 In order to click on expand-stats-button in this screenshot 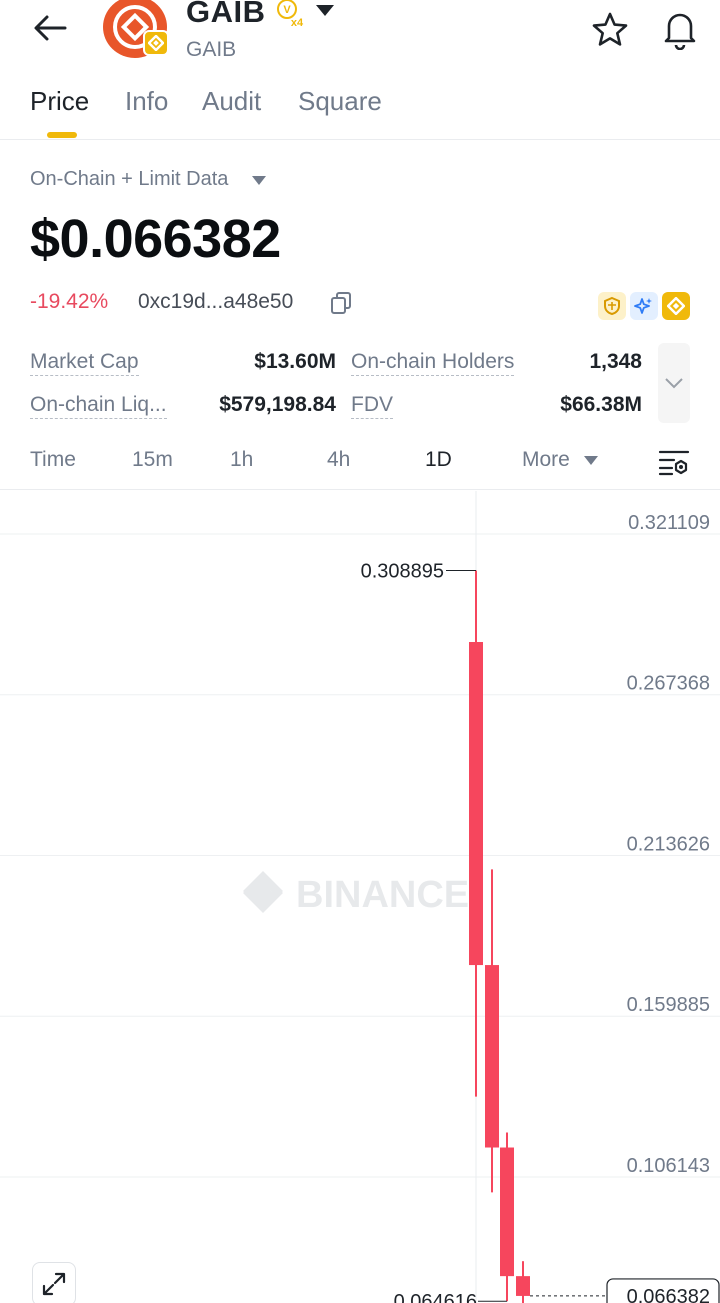, I will do `click(674, 383)`.